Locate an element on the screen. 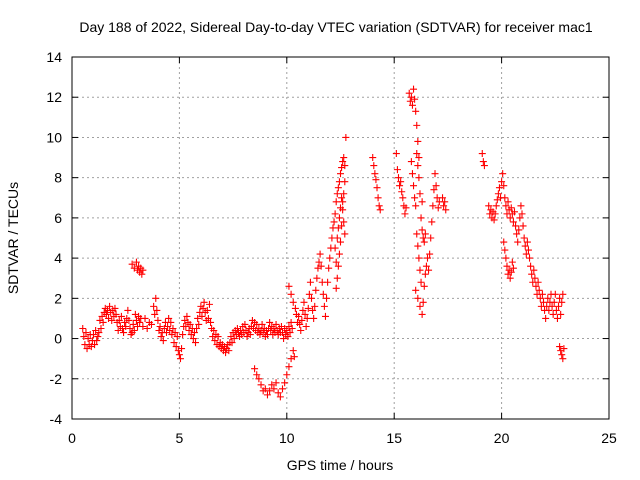 The width and height of the screenshot is (640, 480). y-tick-label: 0 is located at coordinates (58, 339).